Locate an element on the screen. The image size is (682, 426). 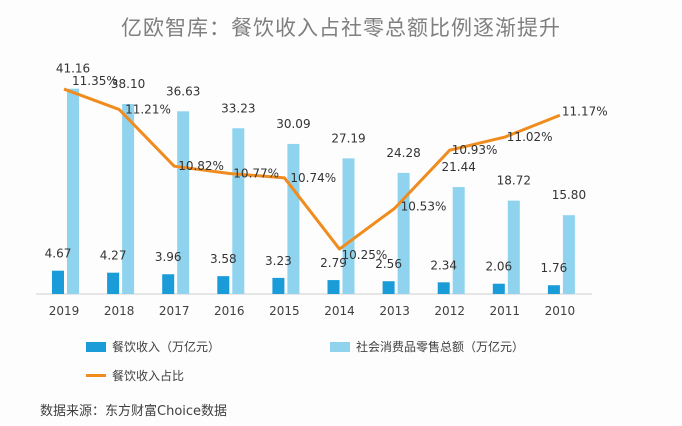
legend-swatch-dining-revenue is located at coordinates (96, 346).